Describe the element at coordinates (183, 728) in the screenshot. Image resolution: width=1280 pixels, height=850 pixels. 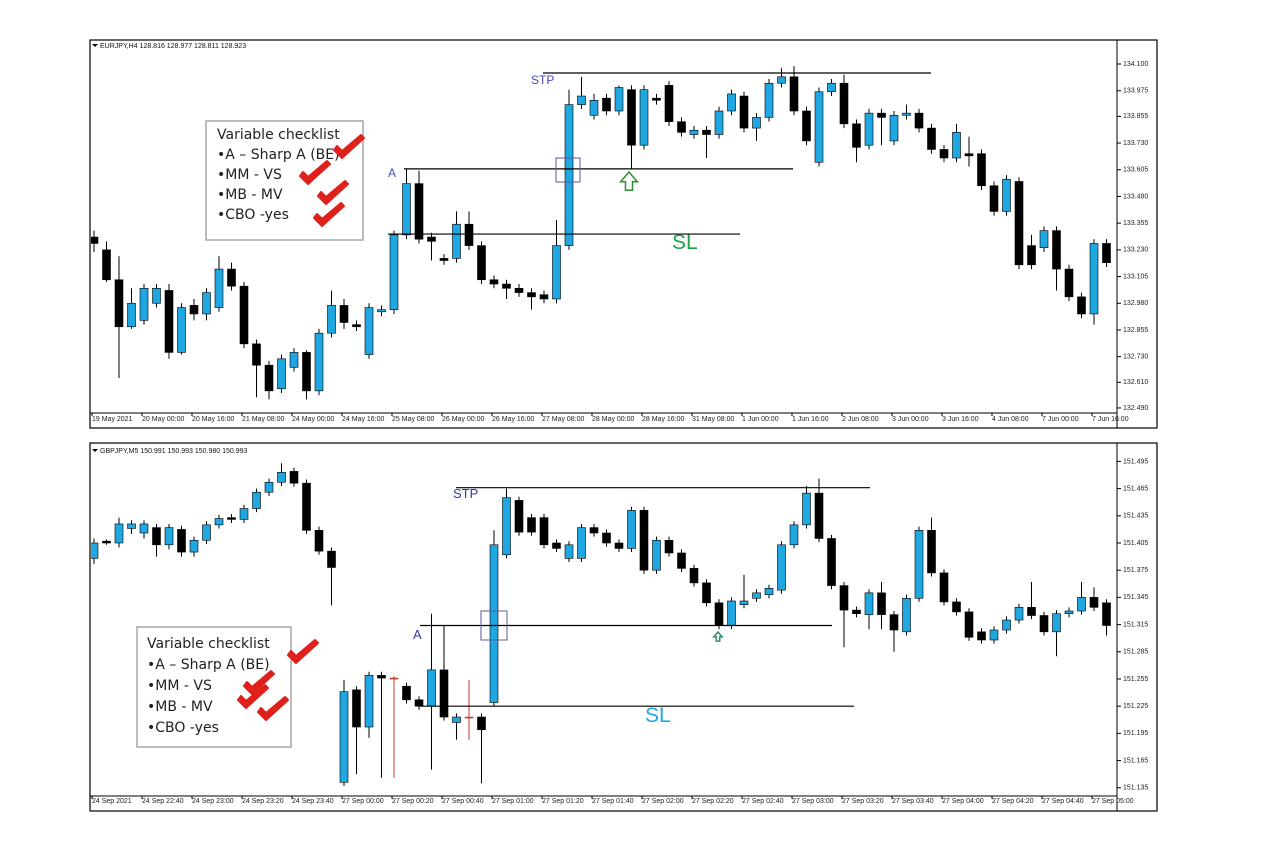
I see `checklist-item: •CBO -yes` at that location.